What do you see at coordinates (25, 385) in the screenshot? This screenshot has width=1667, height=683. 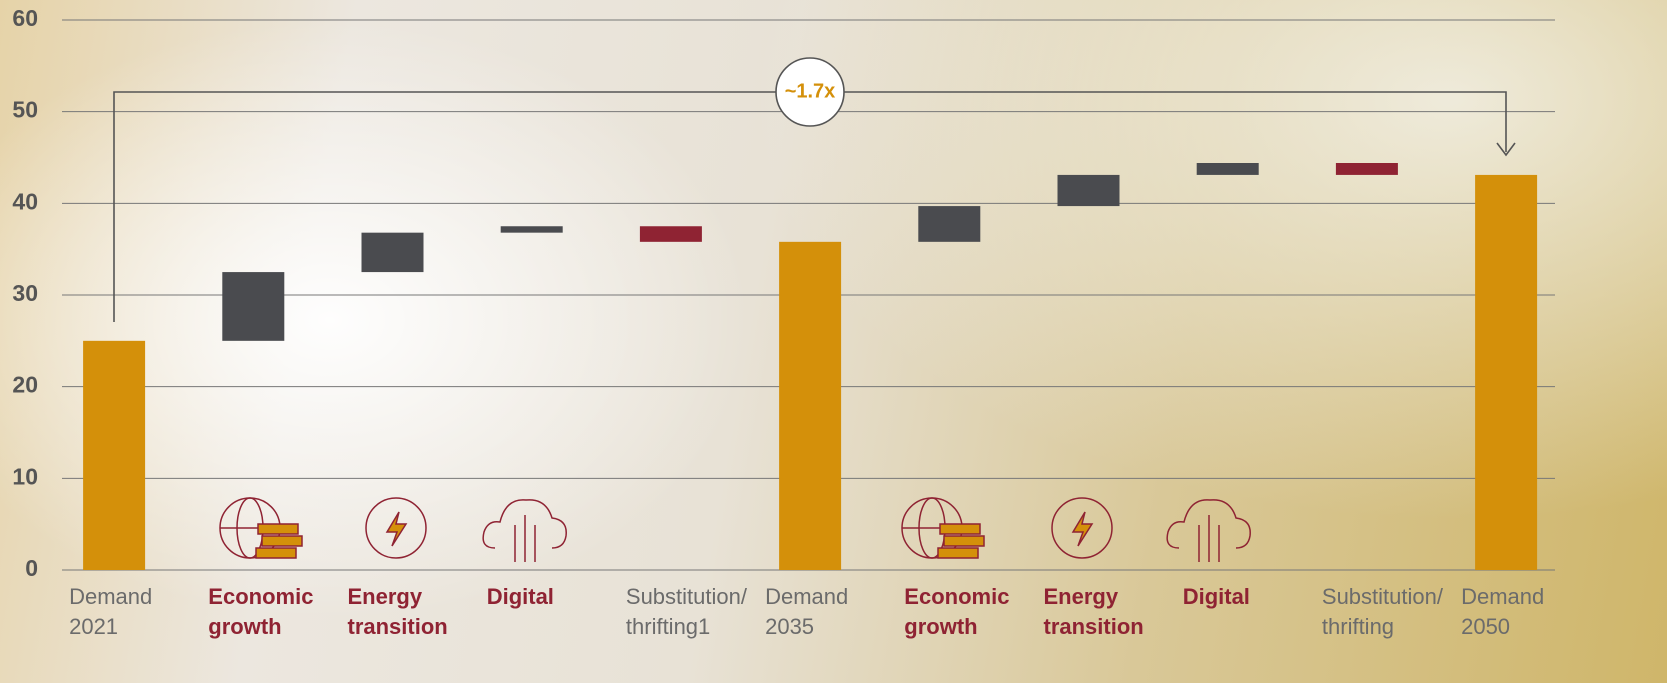 I see `y-tick-label: 20` at bounding box center [25, 385].